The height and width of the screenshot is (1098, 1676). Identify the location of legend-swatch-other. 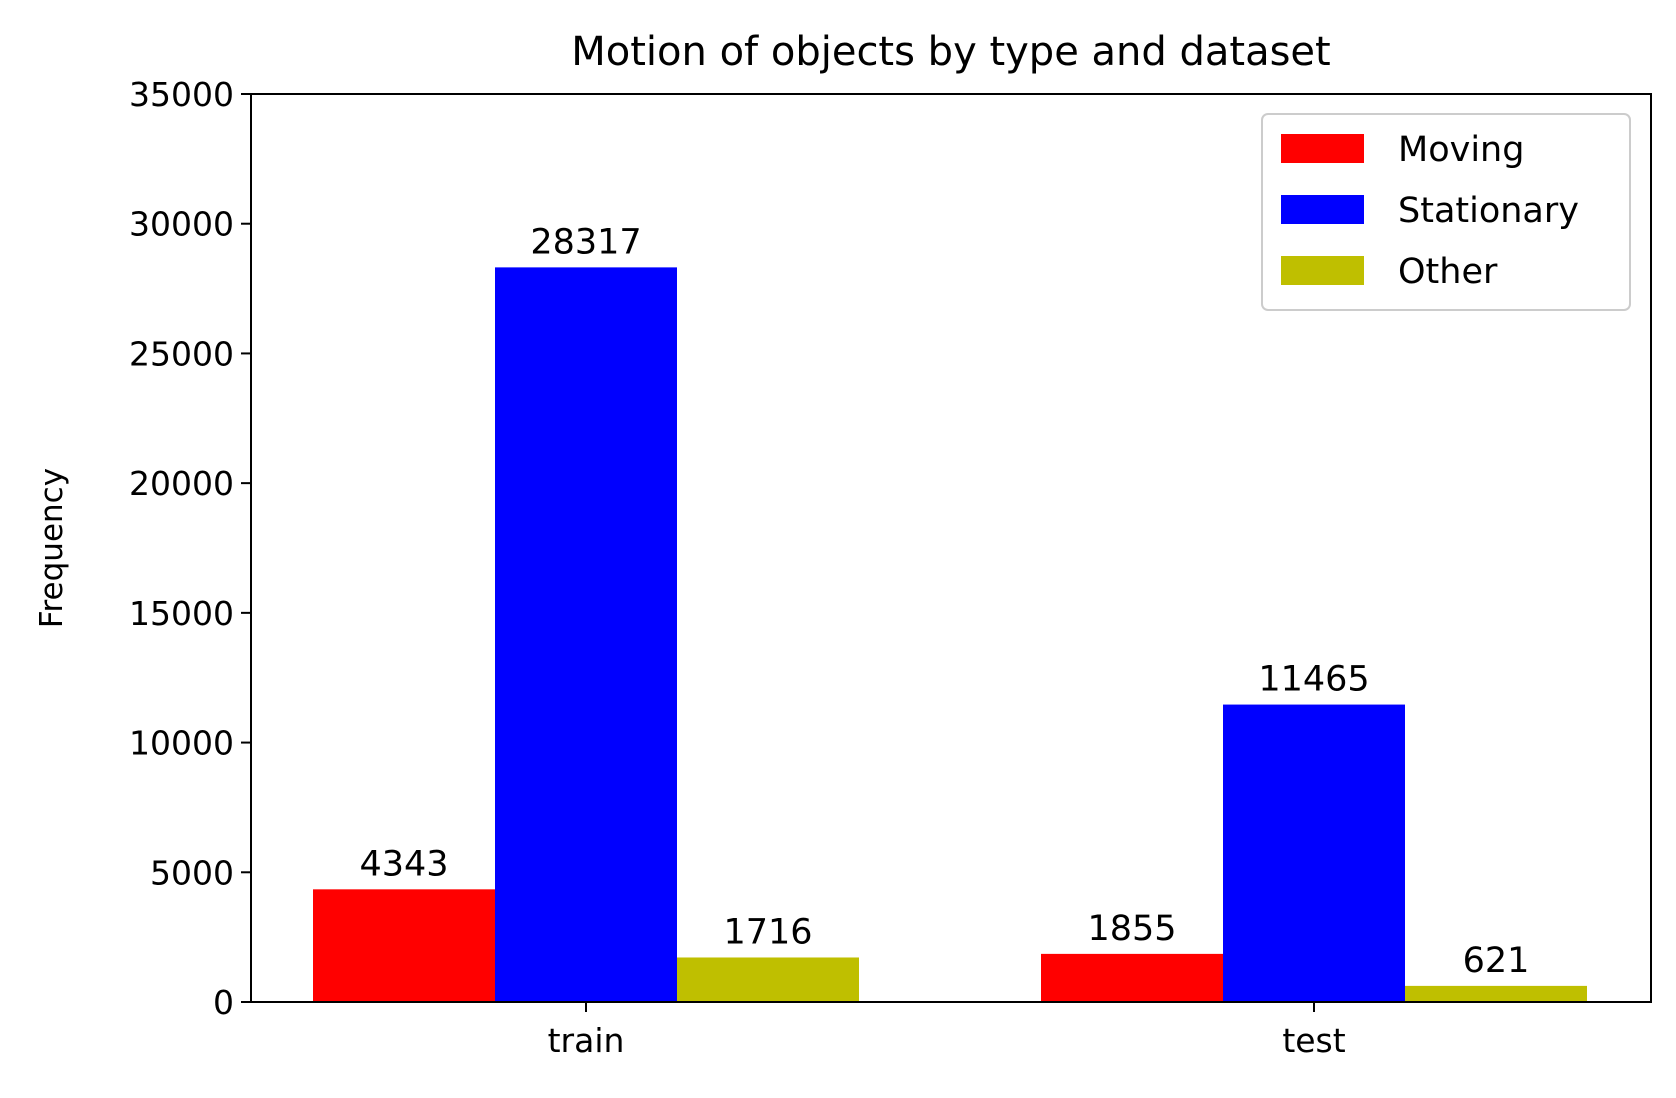
(1322, 270).